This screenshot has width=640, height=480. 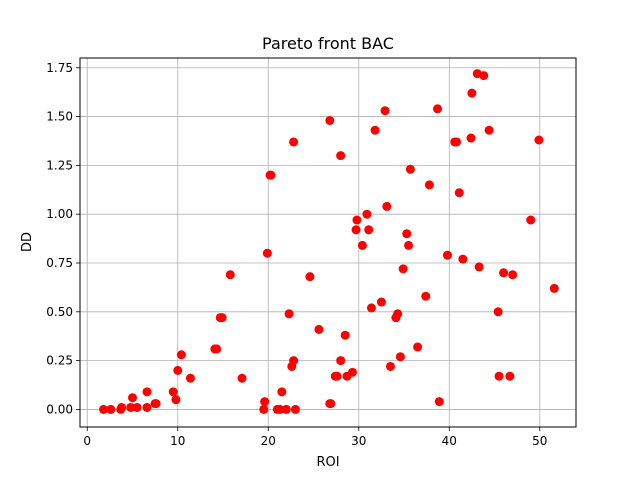 What do you see at coordinates (328, 43) in the screenshot?
I see `chart-title: Pareto front BAC` at bounding box center [328, 43].